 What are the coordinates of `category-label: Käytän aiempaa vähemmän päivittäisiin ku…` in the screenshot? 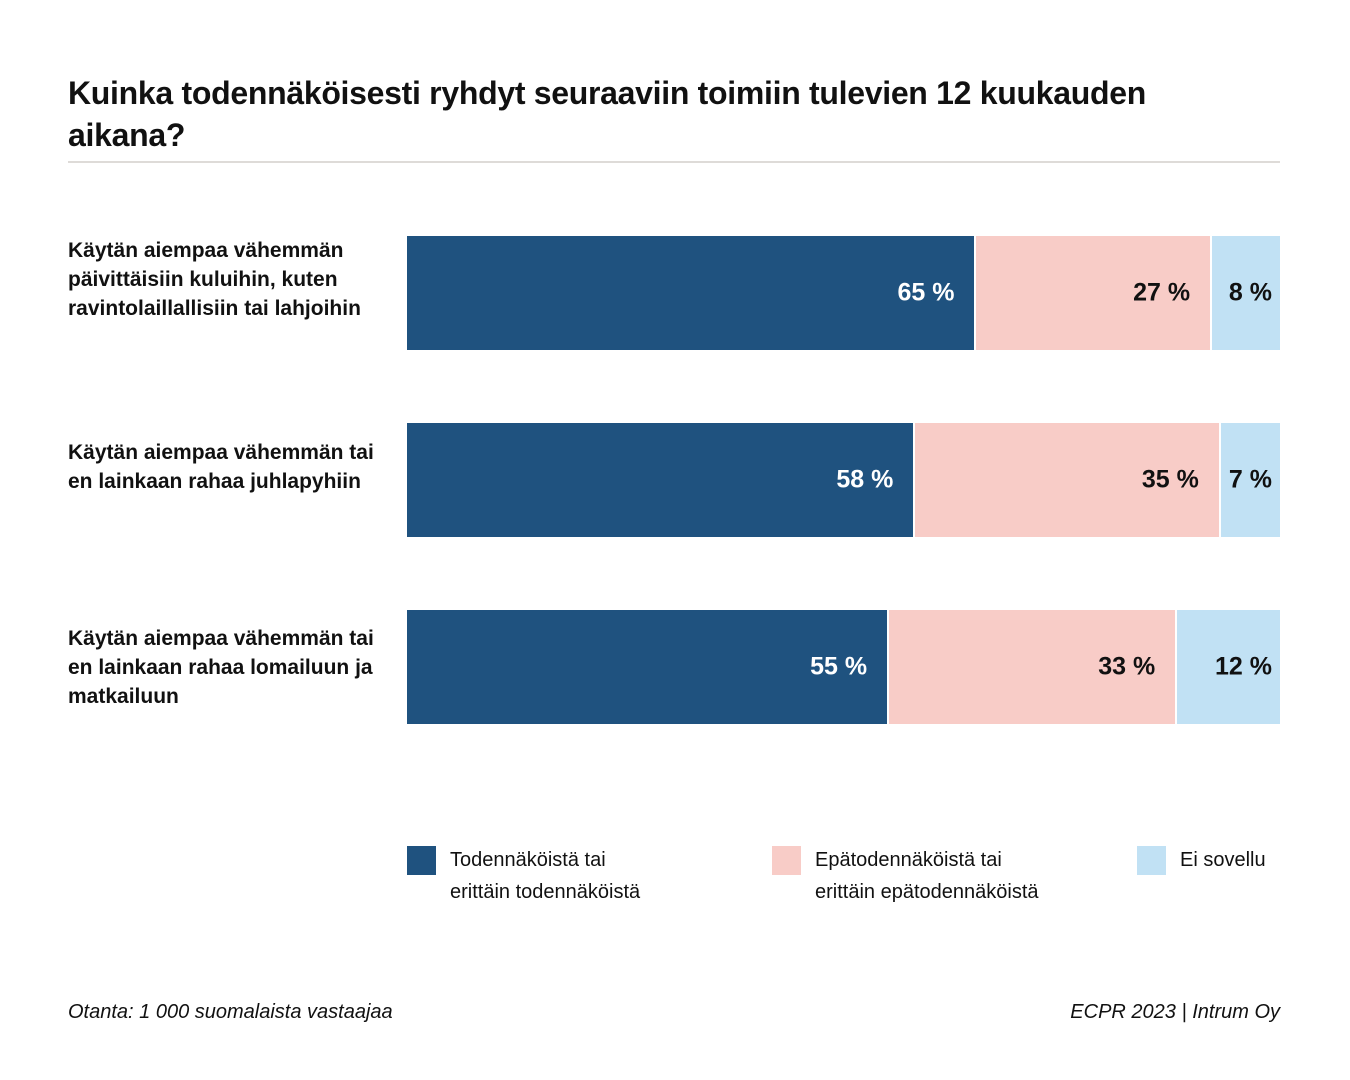 It's located at (214, 279).